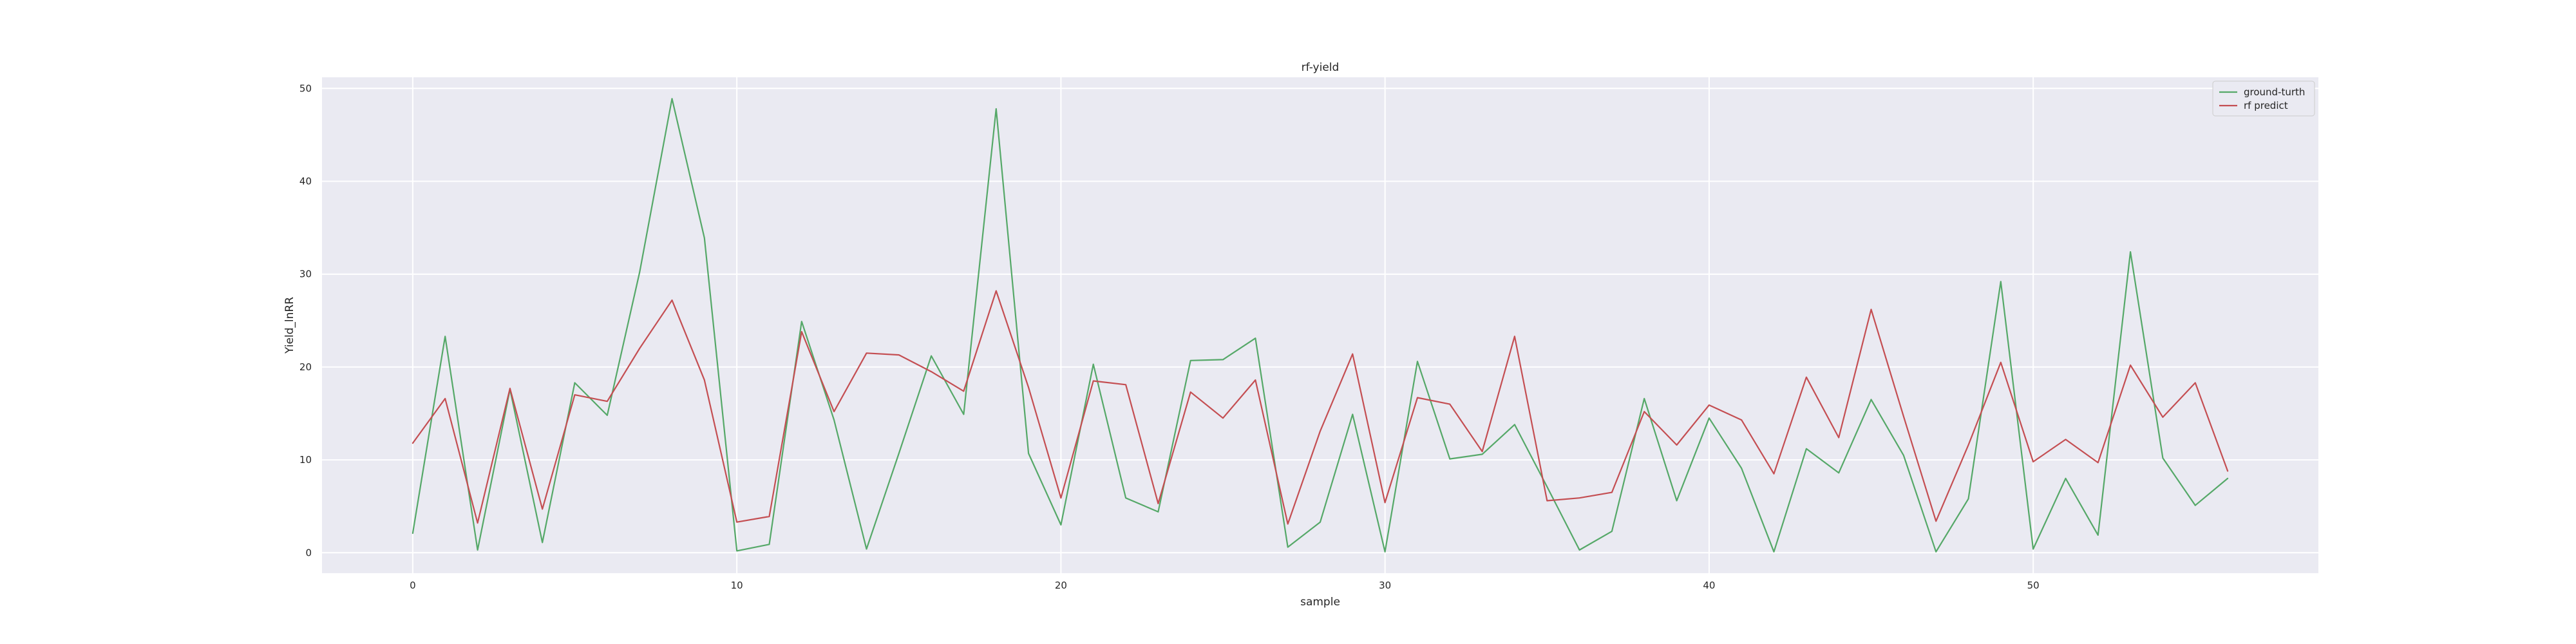 This screenshot has height=644, width=2576. I want to click on legend-label-rf-predict: rf predict, so click(2266, 105).